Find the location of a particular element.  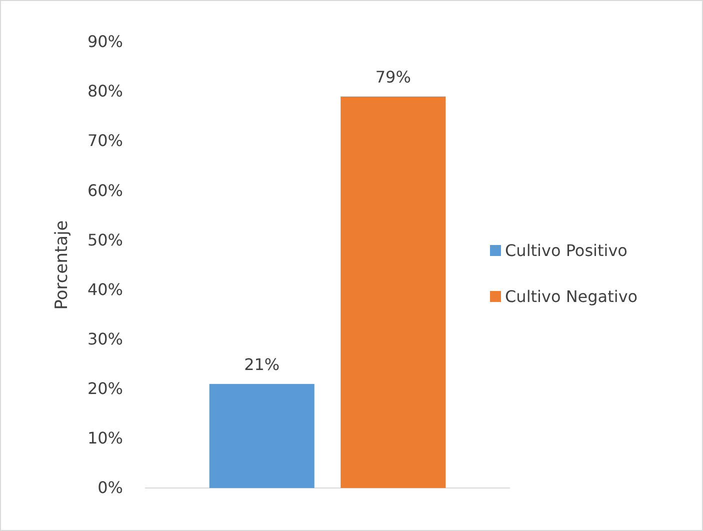

y-tick-label: 90% is located at coordinates (105, 42).